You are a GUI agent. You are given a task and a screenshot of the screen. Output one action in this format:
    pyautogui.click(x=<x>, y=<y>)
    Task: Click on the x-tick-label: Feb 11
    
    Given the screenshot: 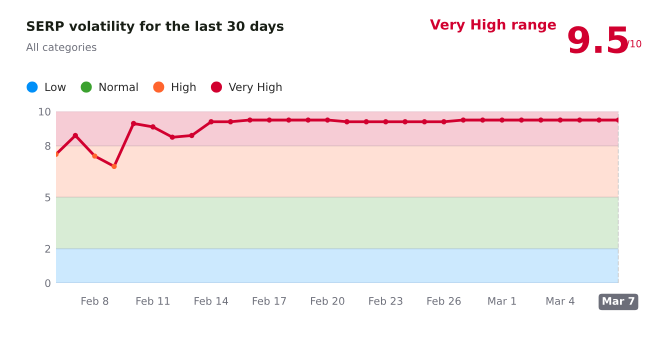 What is the action you would take?
    pyautogui.click(x=153, y=300)
    